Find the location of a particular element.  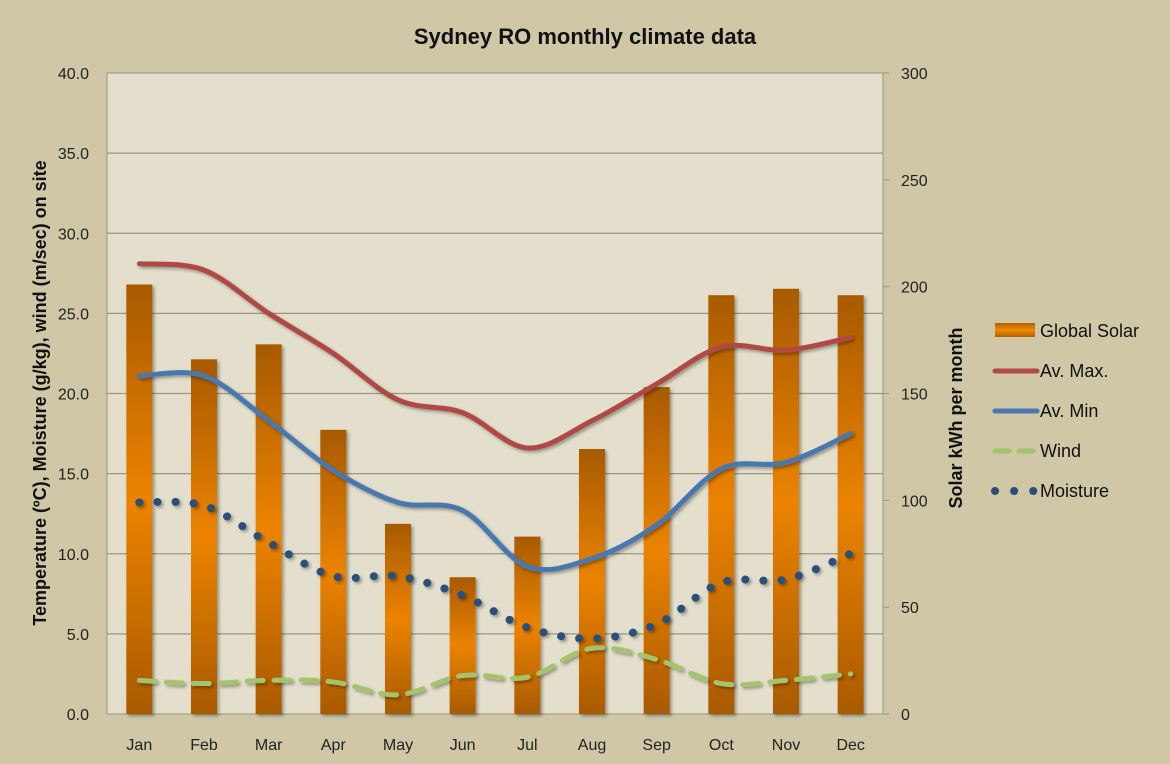

y-tick-label: 30.0 is located at coordinates (73, 234).